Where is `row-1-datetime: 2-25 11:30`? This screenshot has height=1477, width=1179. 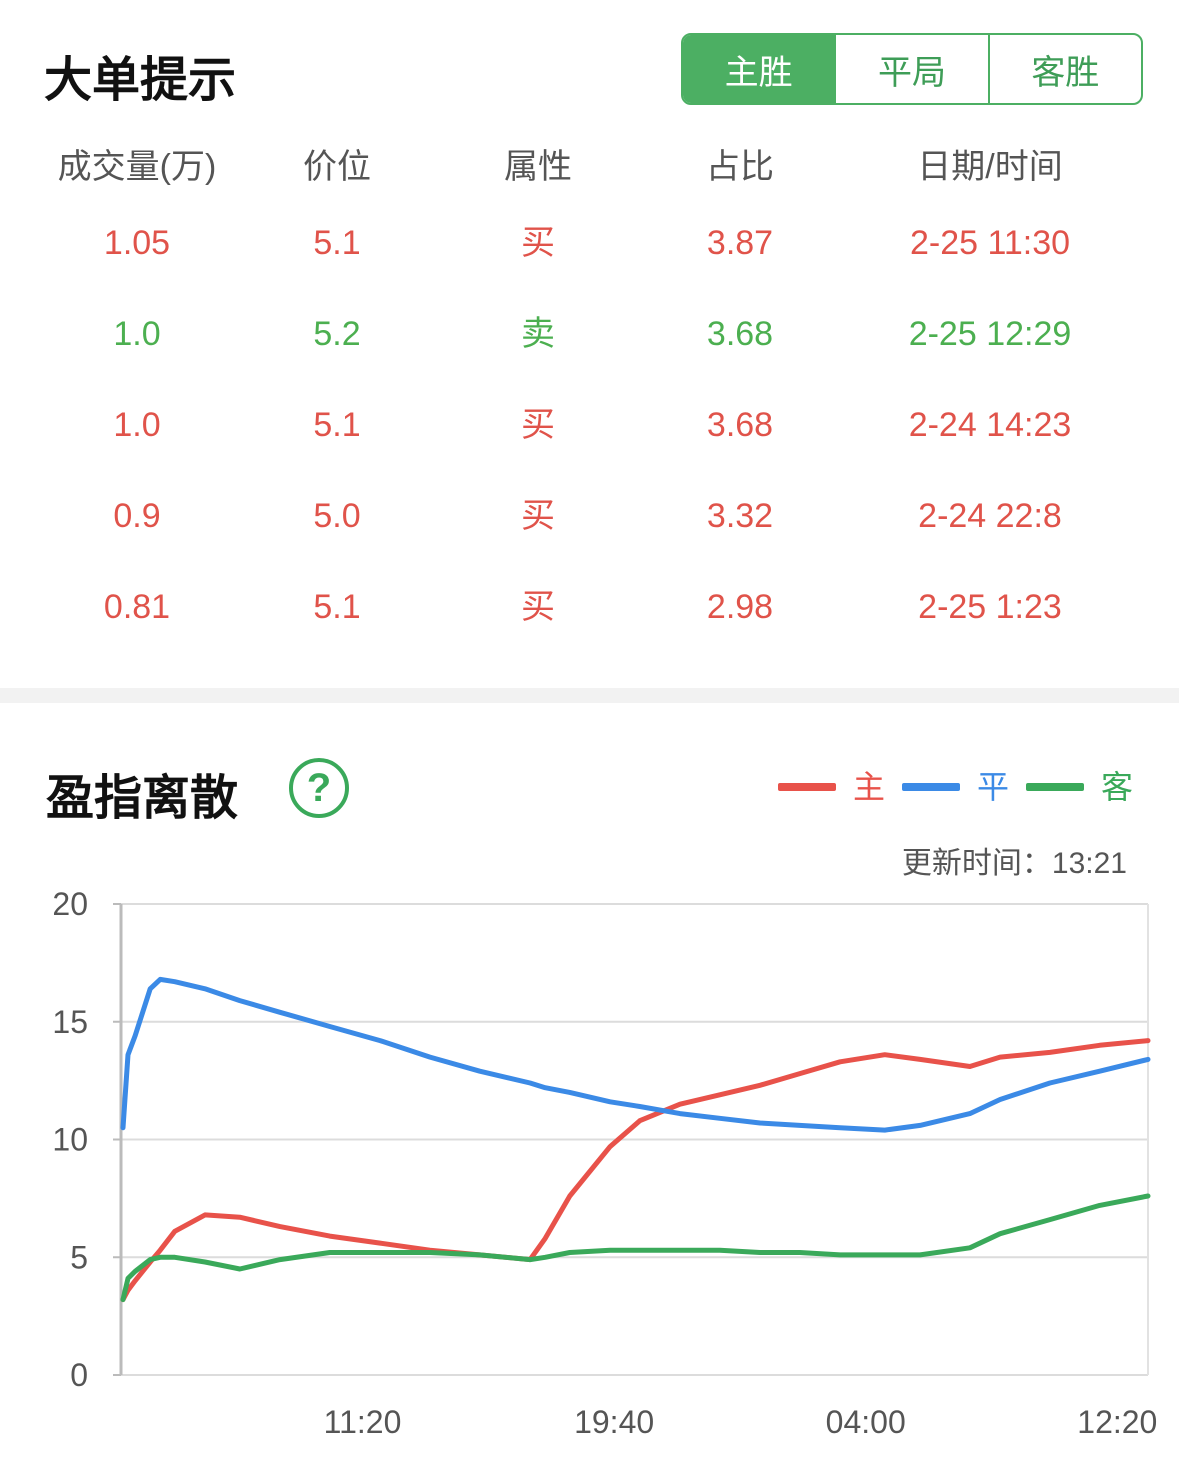
row-1-datetime: 2-25 11:30 is located at coordinates (990, 243).